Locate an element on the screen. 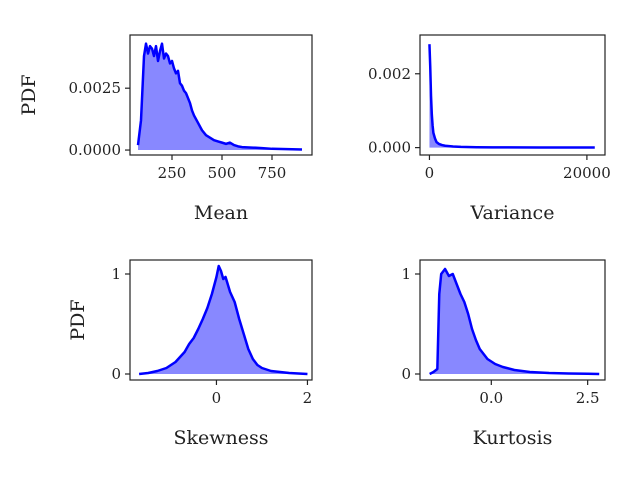 Image resolution: width=640 pixels, height=480 pixels. mean-xtick-label: 750 is located at coordinates (272, 173).